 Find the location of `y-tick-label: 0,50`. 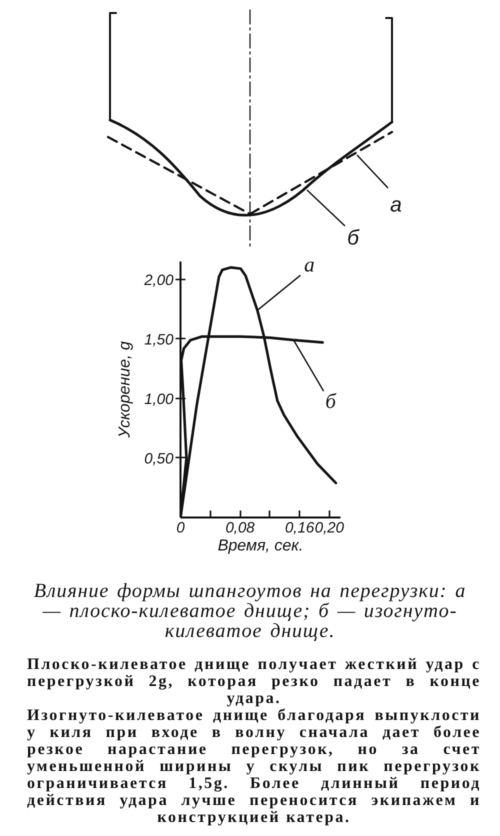

y-tick-label: 0,50 is located at coordinates (159, 459).